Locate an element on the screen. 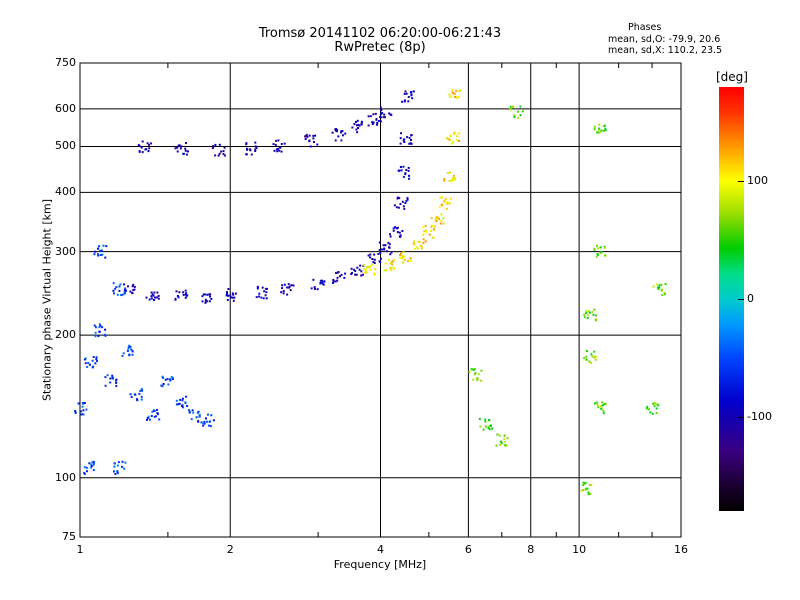 The width and height of the screenshot is (800, 600). y-tick-label: 300 is located at coordinates (65, 251).